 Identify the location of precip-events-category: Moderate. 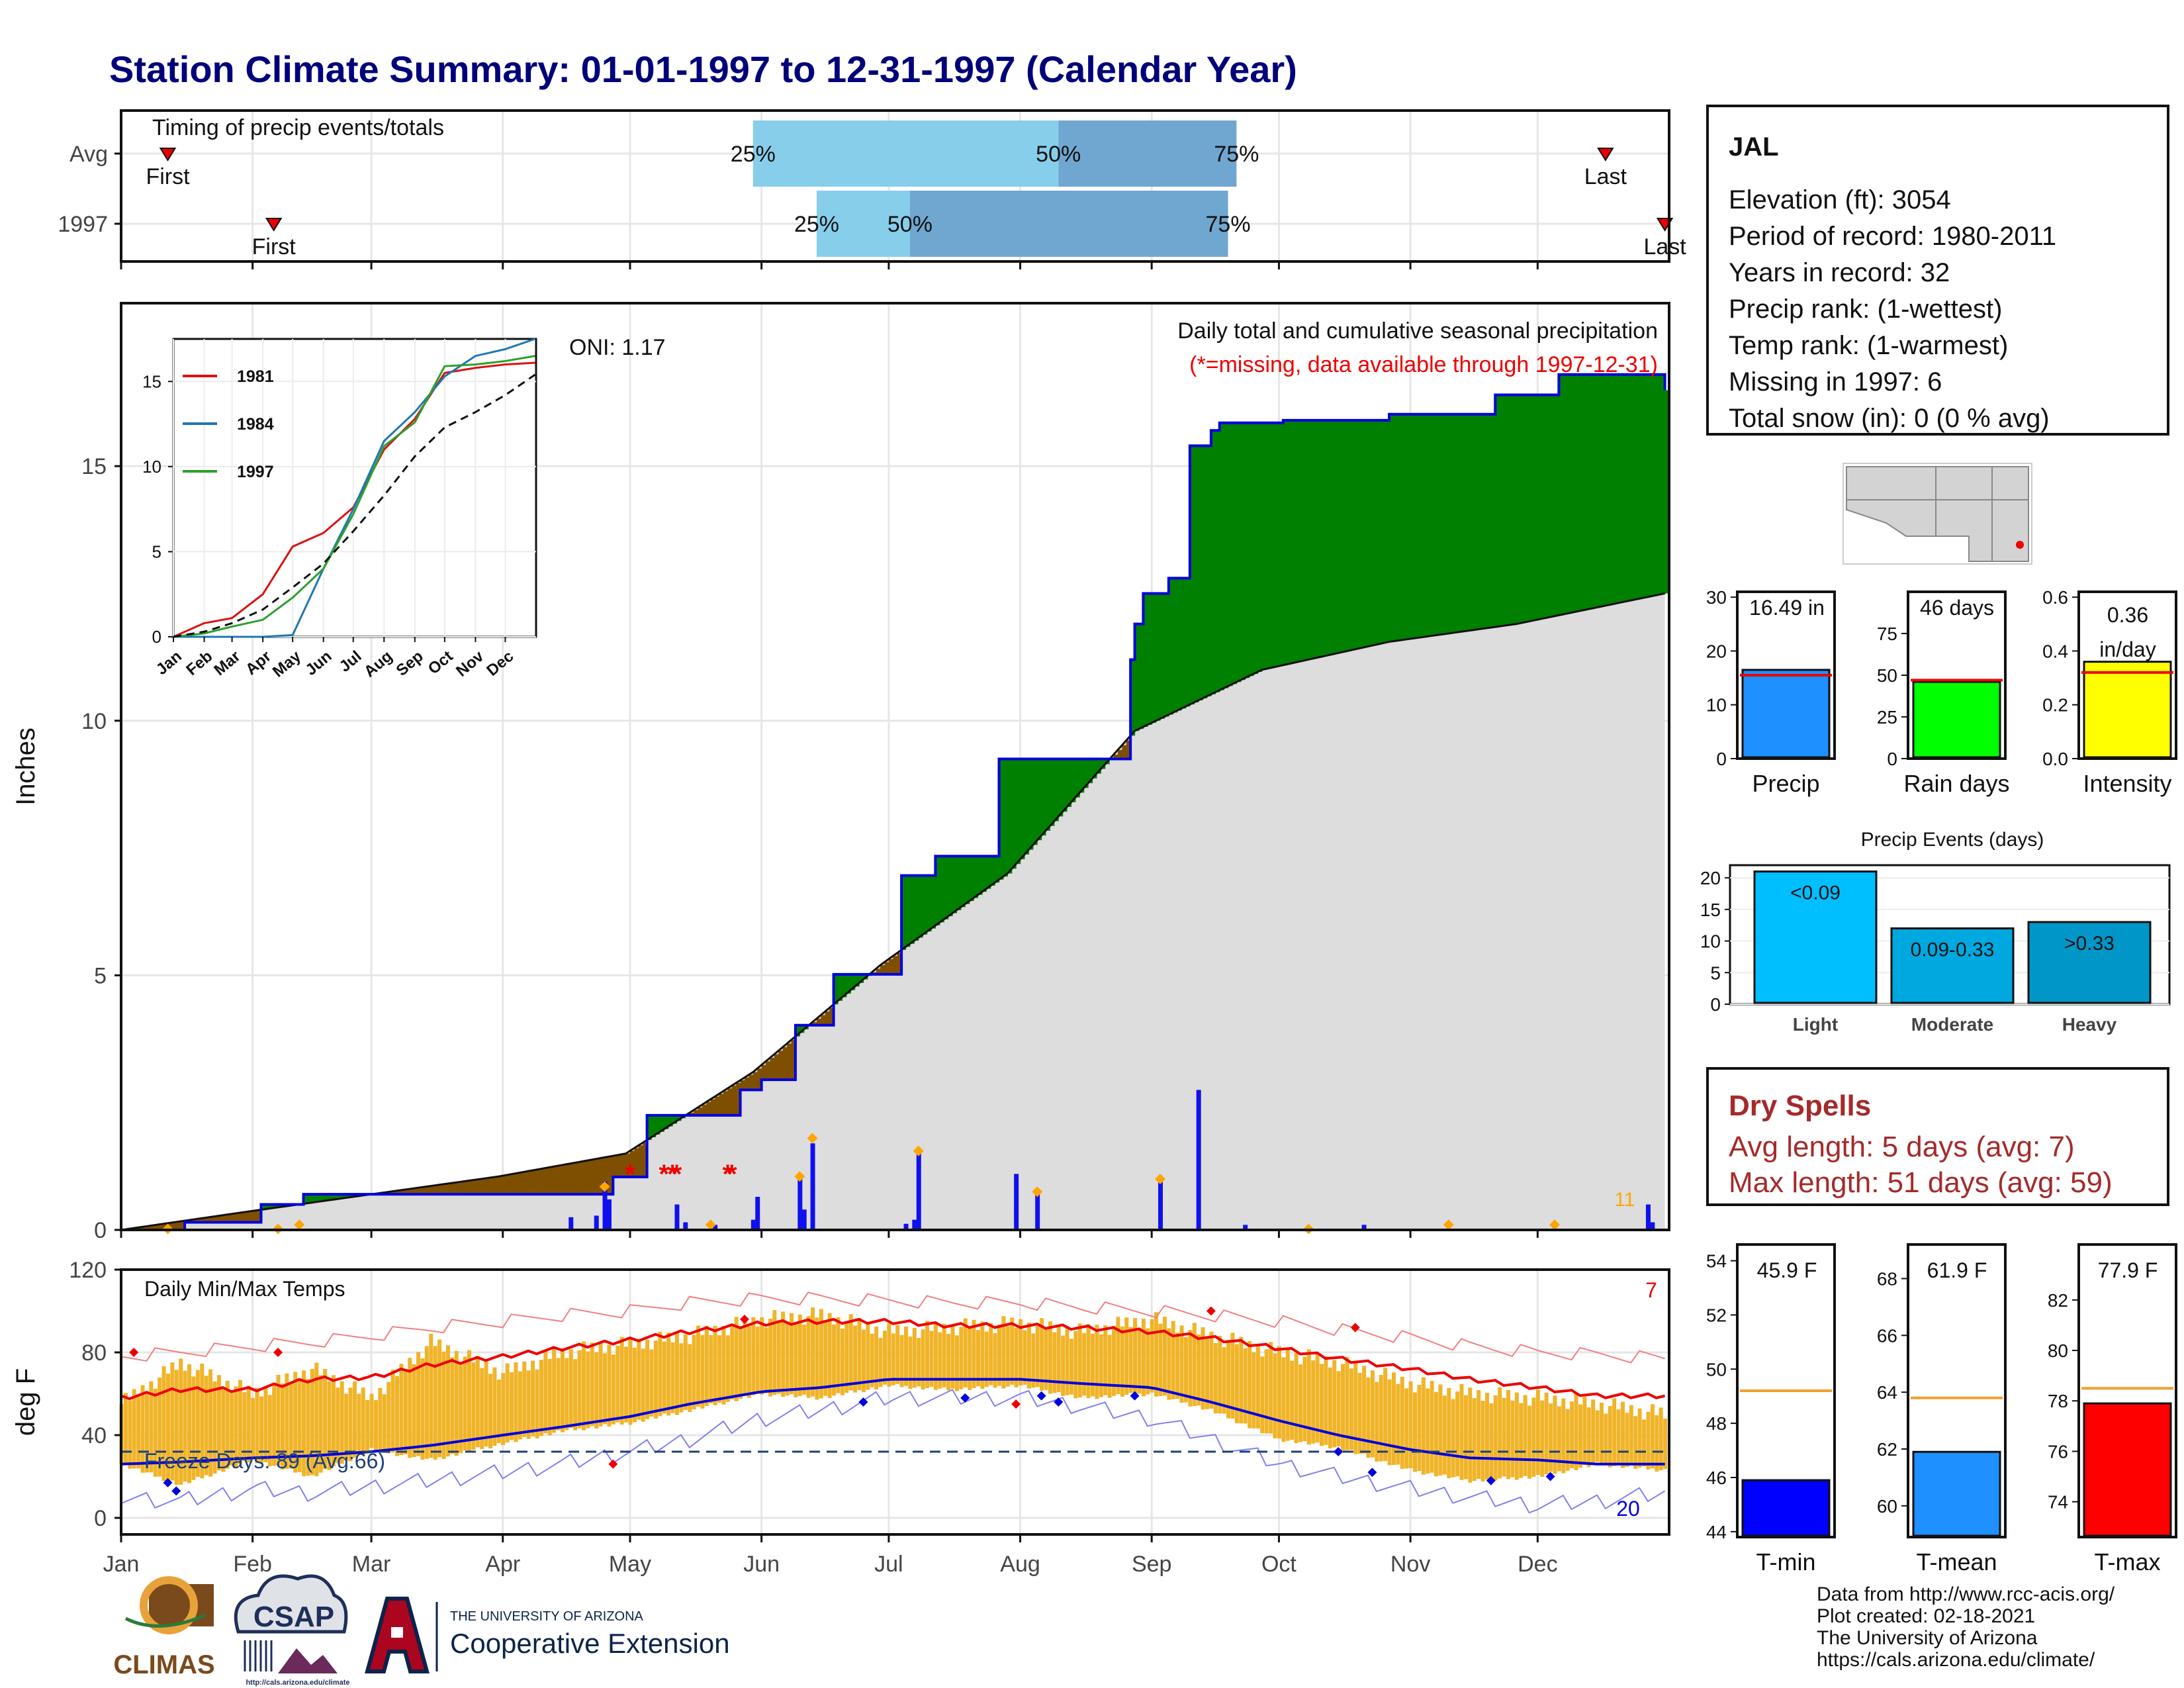
(1952, 1024).